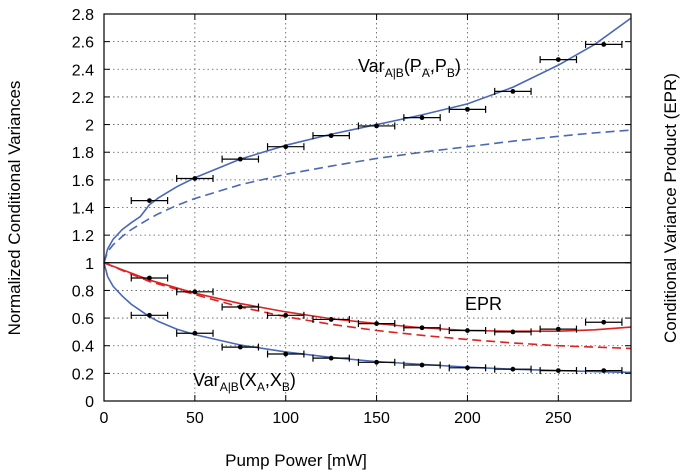  Describe the element at coordinates (195, 418) in the screenshot. I see `x-tick-label-50: 50` at that location.